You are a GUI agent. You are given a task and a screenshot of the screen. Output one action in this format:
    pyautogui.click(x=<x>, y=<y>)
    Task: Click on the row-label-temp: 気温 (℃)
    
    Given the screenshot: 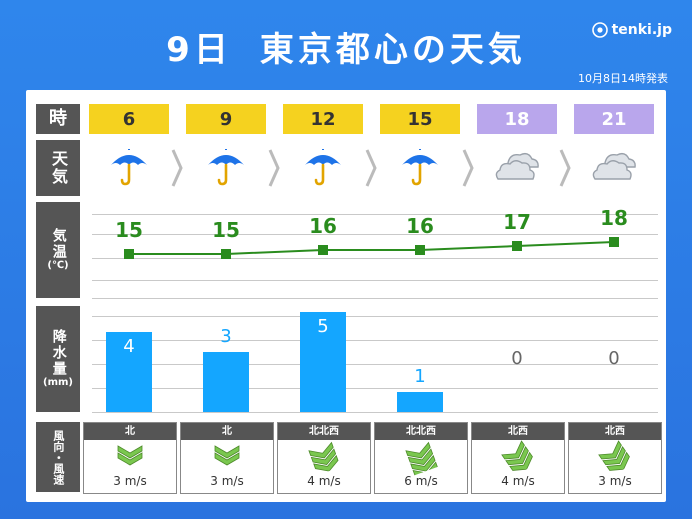 What is the action you would take?
    pyautogui.click(x=58, y=250)
    